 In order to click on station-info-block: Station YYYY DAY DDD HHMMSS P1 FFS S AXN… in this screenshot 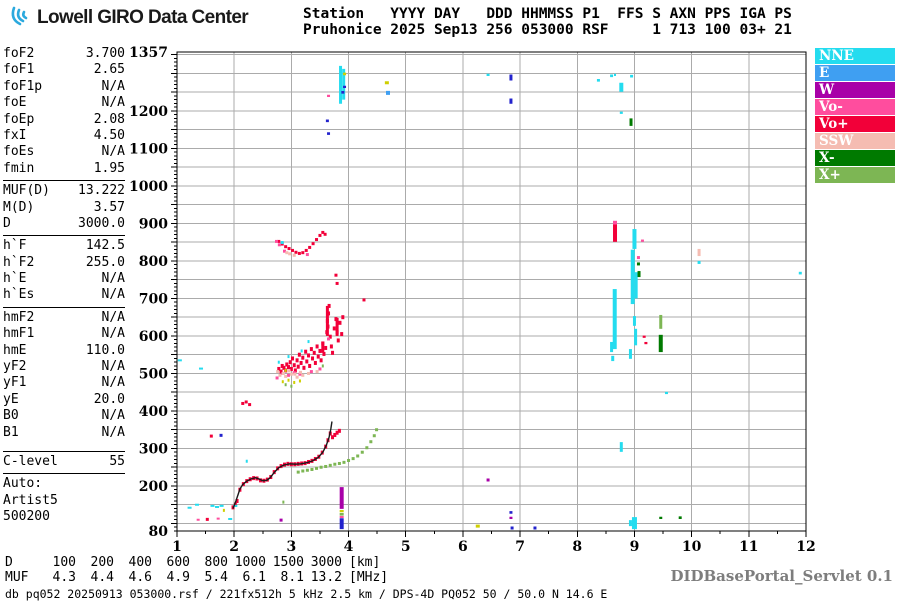, I will do `click(547, 22)`.